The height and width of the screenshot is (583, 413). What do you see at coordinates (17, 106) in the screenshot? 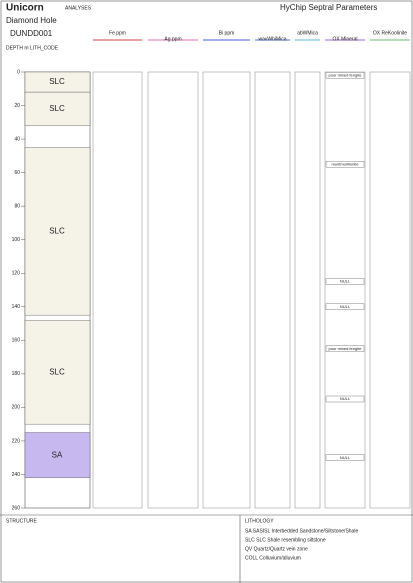
I see `y-tick-label: 20` at bounding box center [17, 106].